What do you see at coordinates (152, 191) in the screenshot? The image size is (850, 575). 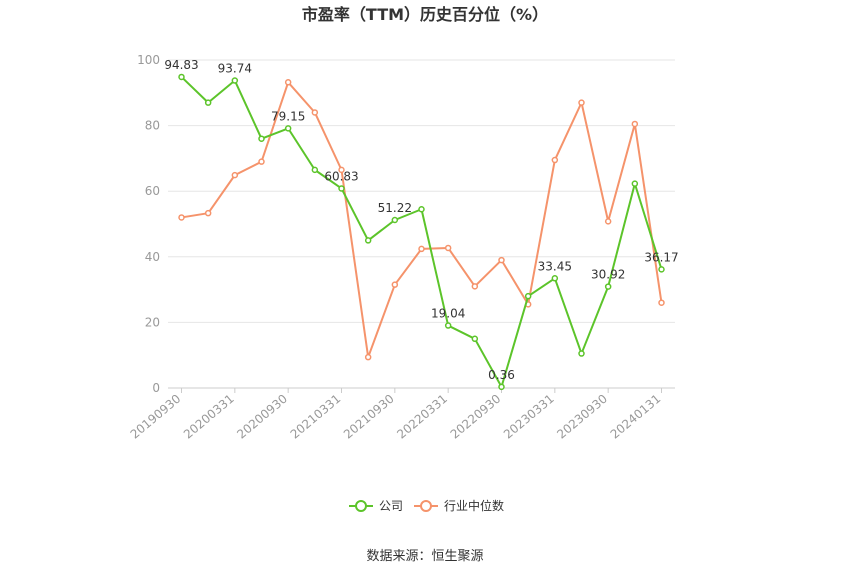 I see `y-tick-label: 60` at bounding box center [152, 191].